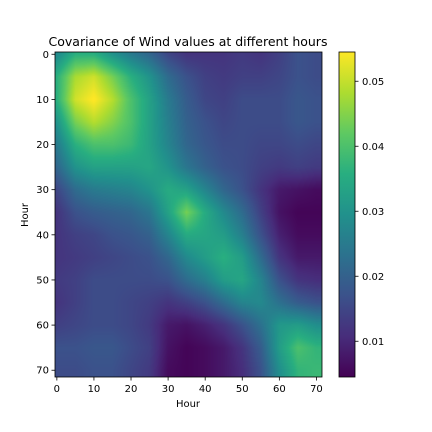 The width and height of the screenshot is (432, 432). What do you see at coordinates (42, 280) in the screenshot?
I see `y-tick-label: 50` at bounding box center [42, 280].